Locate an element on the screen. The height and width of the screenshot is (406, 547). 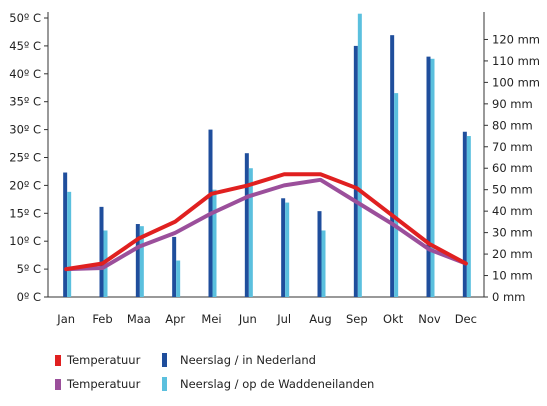
x-tick-label: Jul is located at coordinates (283, 319).